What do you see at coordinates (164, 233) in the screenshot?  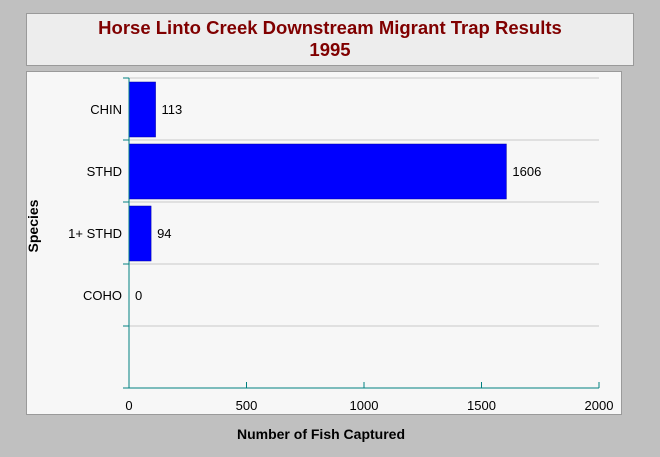 I see `data-label: 94` at bounding box center [164, 233].